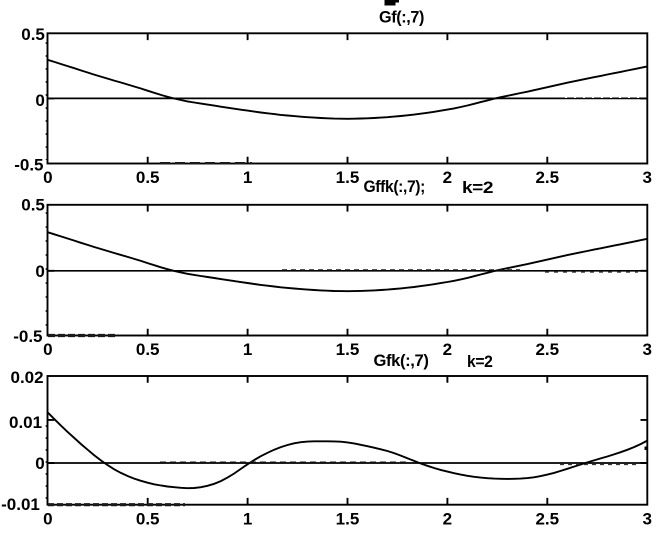  Describe the element at coordinates (20, 504) in the screenshot. I see `svg-text: -0.01` at that location.